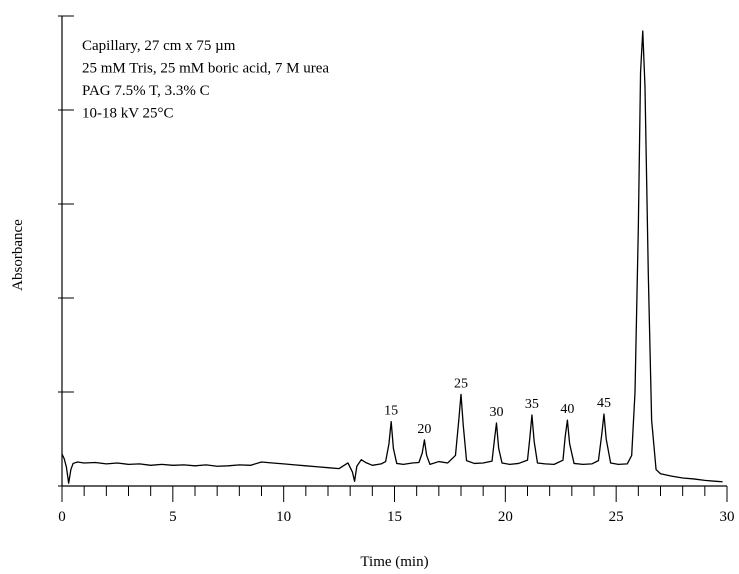 This screenshot has height=574, width=739. What do you see at coordinates (604, 403) in the screenshot?
I see `peak-label: 45` at bounding box center [604, 403].